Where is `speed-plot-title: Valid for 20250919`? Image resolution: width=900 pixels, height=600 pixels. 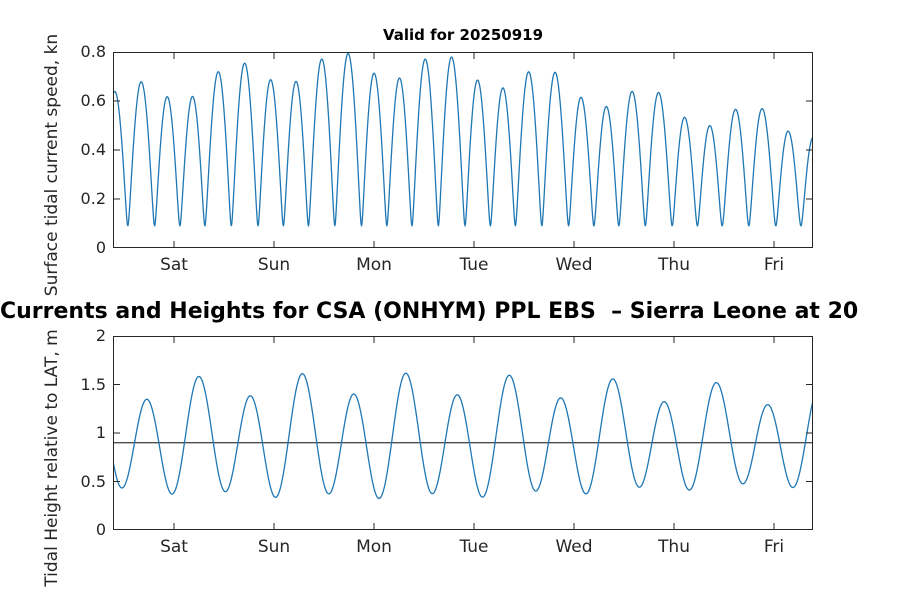
speed-plot-title: Valid for 20250919 is located at coordinates (463, 35).